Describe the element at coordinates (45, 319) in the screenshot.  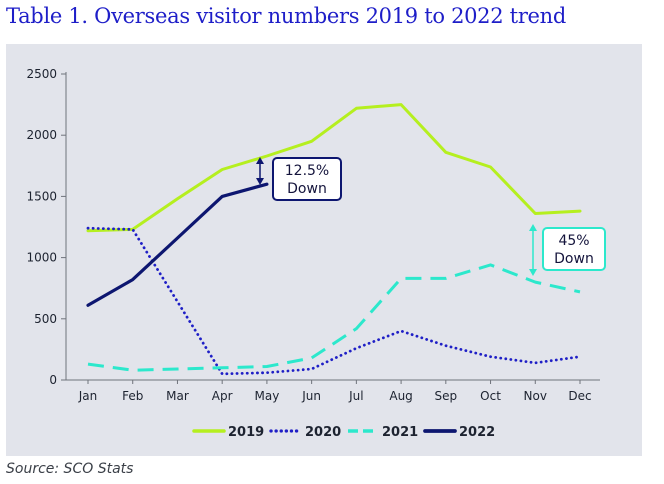
I see `y-tick-label: 500` at that location.